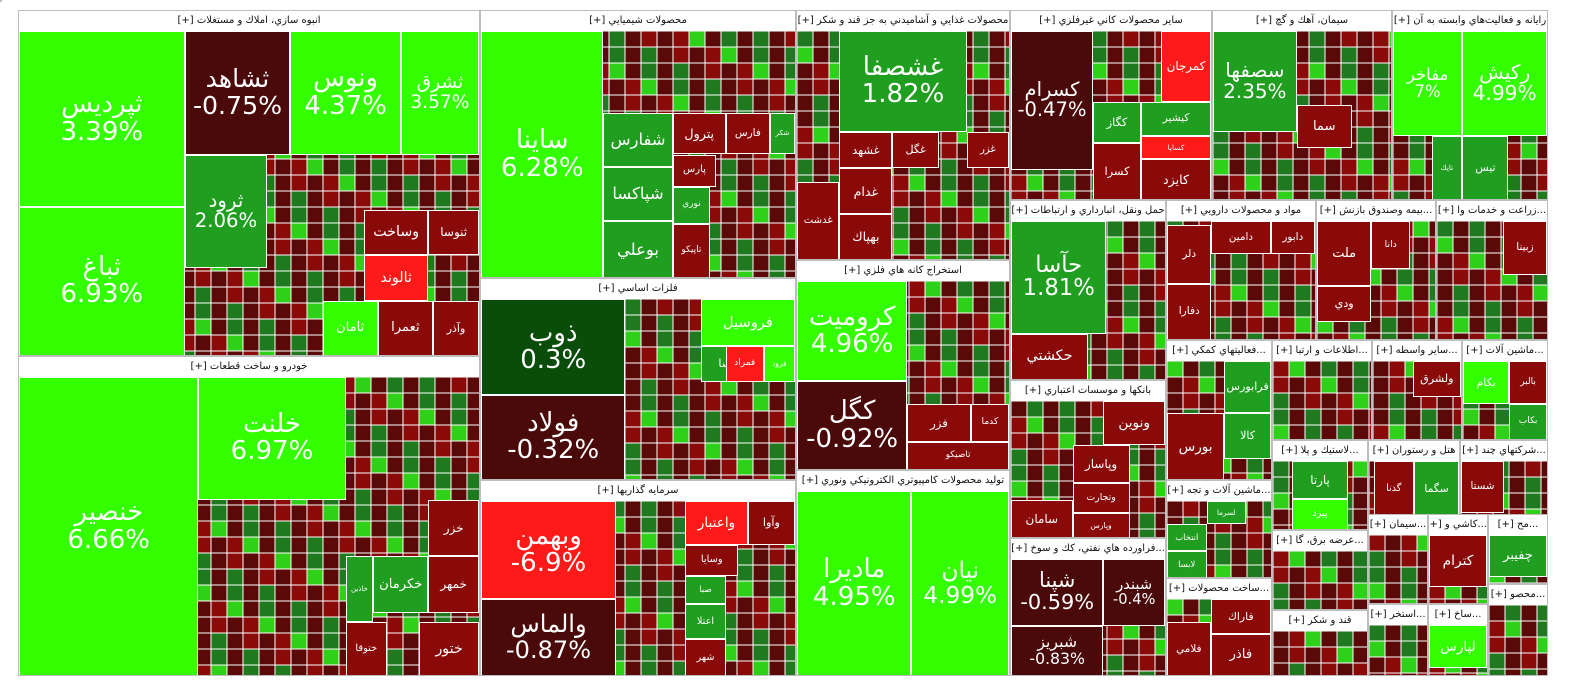  Describe the element at coordinates (1322, 350) in the screenshot. I see `sector-title: ...اطلاعات و ارتبا [+]` at that location.